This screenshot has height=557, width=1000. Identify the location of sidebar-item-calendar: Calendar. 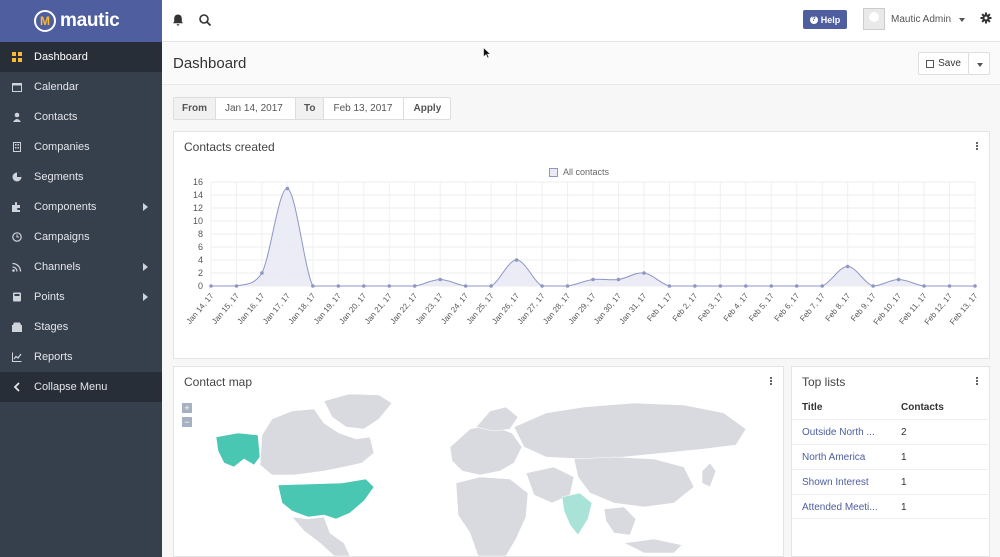
(81, 87).